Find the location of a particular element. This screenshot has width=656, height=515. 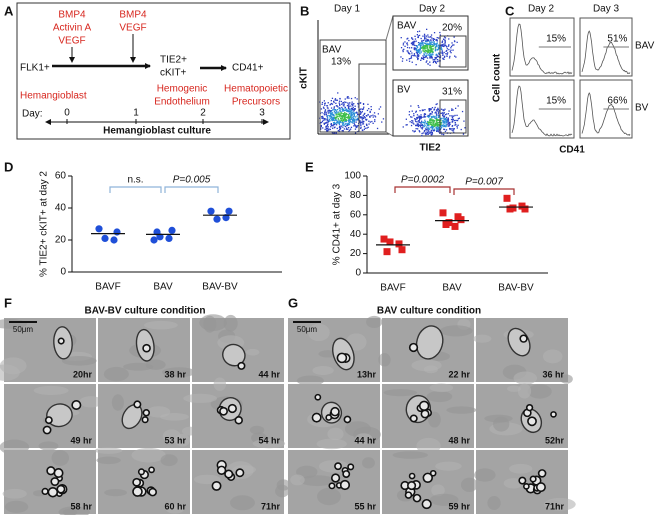

factor: Activin A is located at coordinates (72, 28).